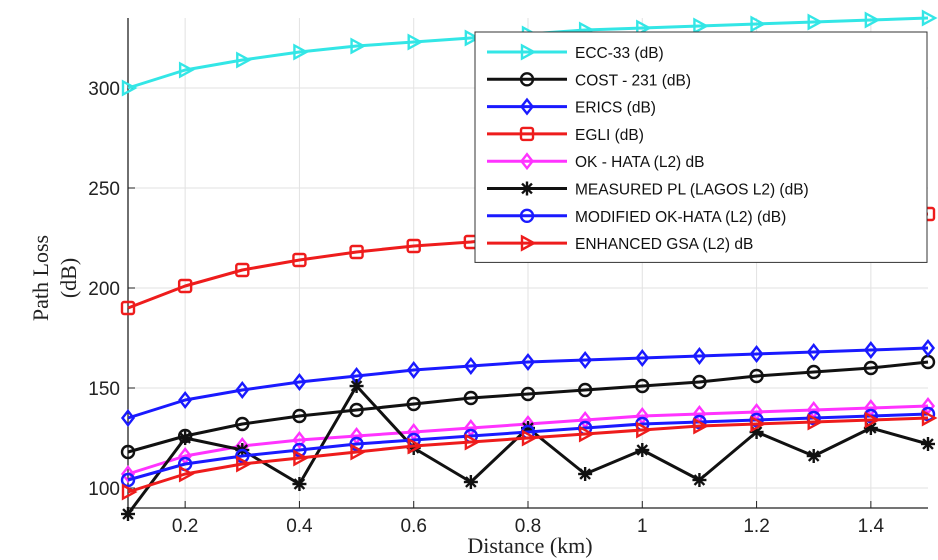 The image size is (938, 560). Describe the element at coordinates (664, 244) in the screenshot. I see `legend-label: ENHANCED GSA (L2) dB` at that location.